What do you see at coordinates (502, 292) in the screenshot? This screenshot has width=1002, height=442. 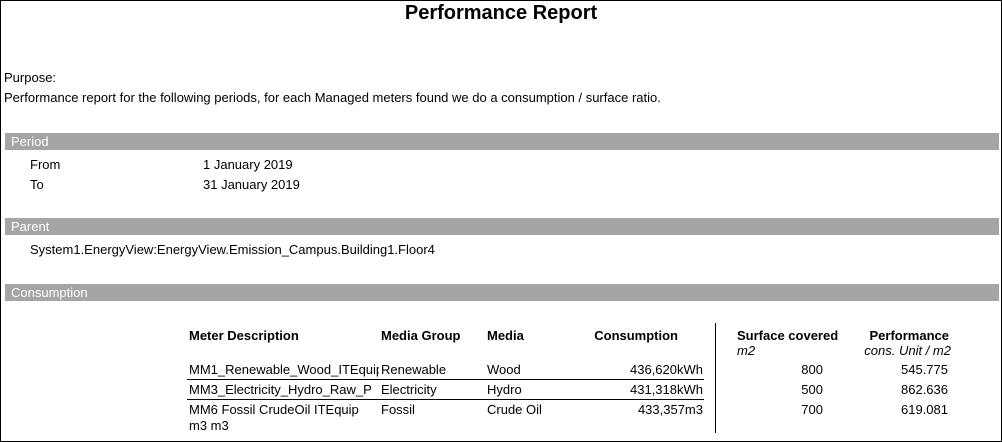 I see `section-bar: Consumption` at bounding box center [502, 292].